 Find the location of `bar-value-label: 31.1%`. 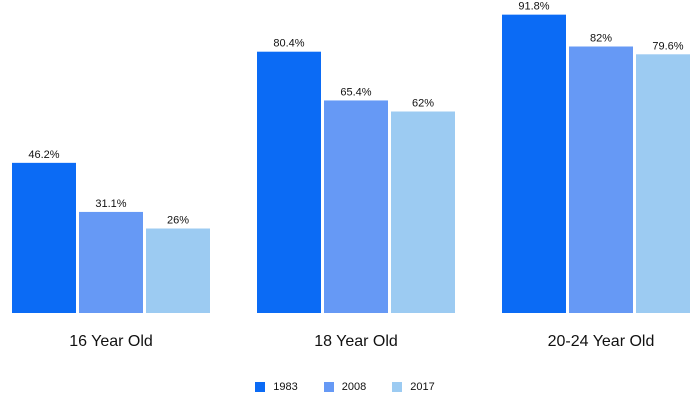

bar-value-label: 31.1% is located at coordinates (110, 204).